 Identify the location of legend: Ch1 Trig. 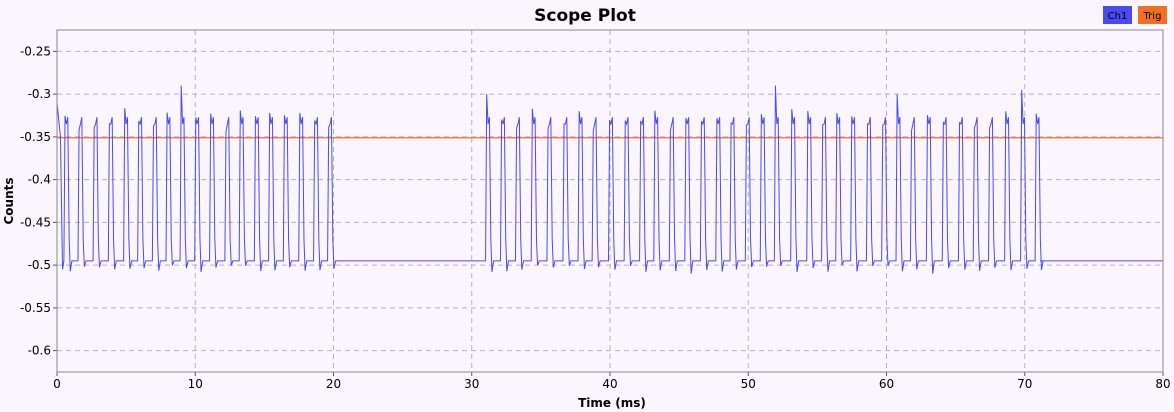
(1135, 15).